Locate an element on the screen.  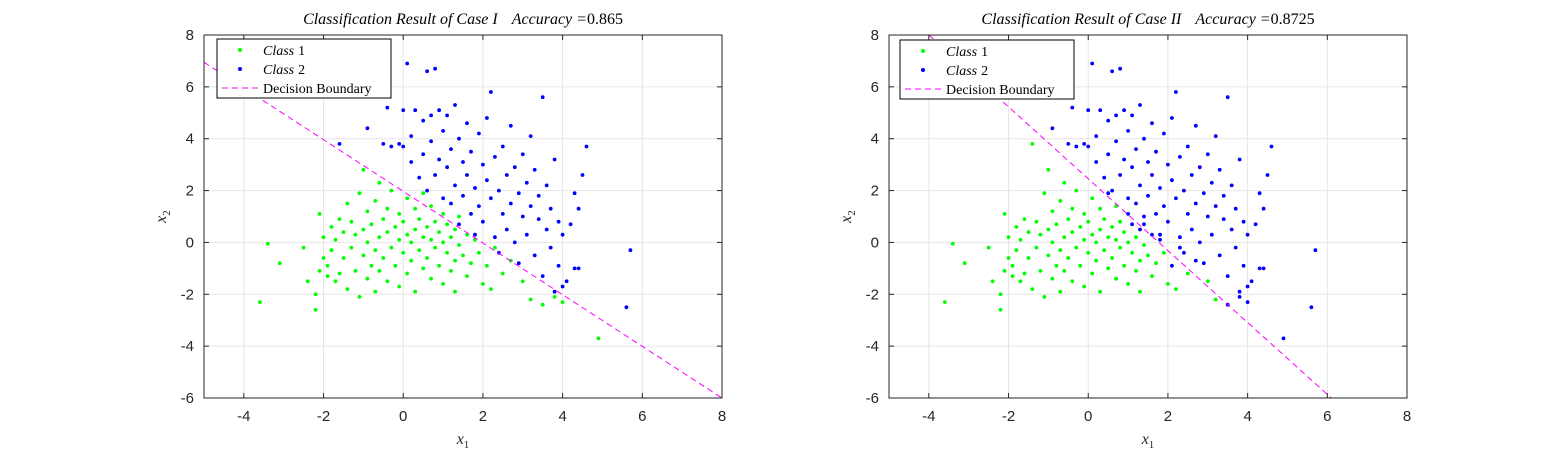
x-axis-label-sub: 1 is located at coordinates (467, 444).